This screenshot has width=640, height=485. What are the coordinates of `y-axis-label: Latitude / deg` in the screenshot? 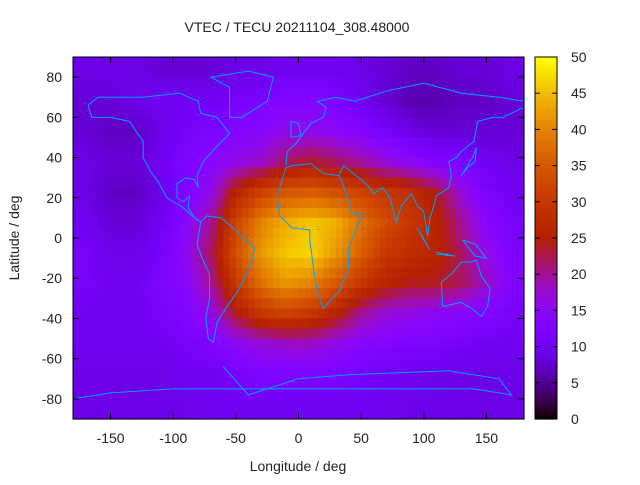 It's located at (14, 238).